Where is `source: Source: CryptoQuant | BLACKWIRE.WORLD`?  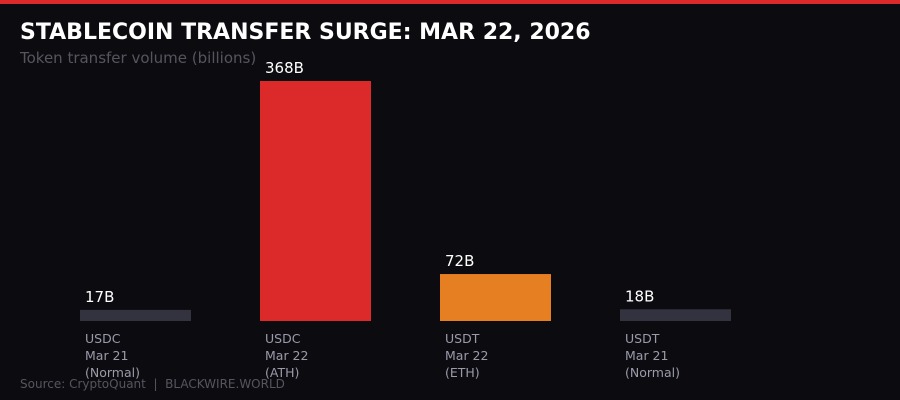 source: Source: CryptoQuant | BLACKWIRE.WORLD is located at coordinates (152, 384).